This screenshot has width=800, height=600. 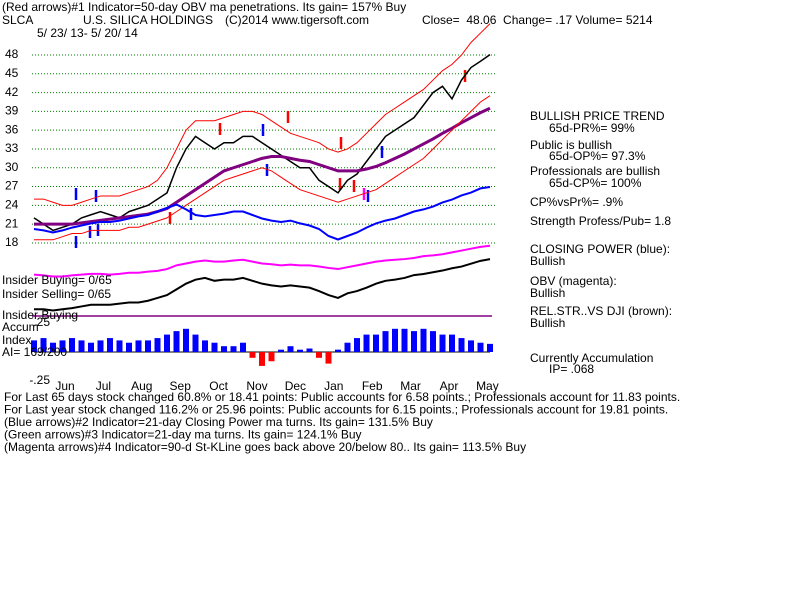 I want to click on left-label: Insider Buying= 0/65, so click(x=57, y=280).